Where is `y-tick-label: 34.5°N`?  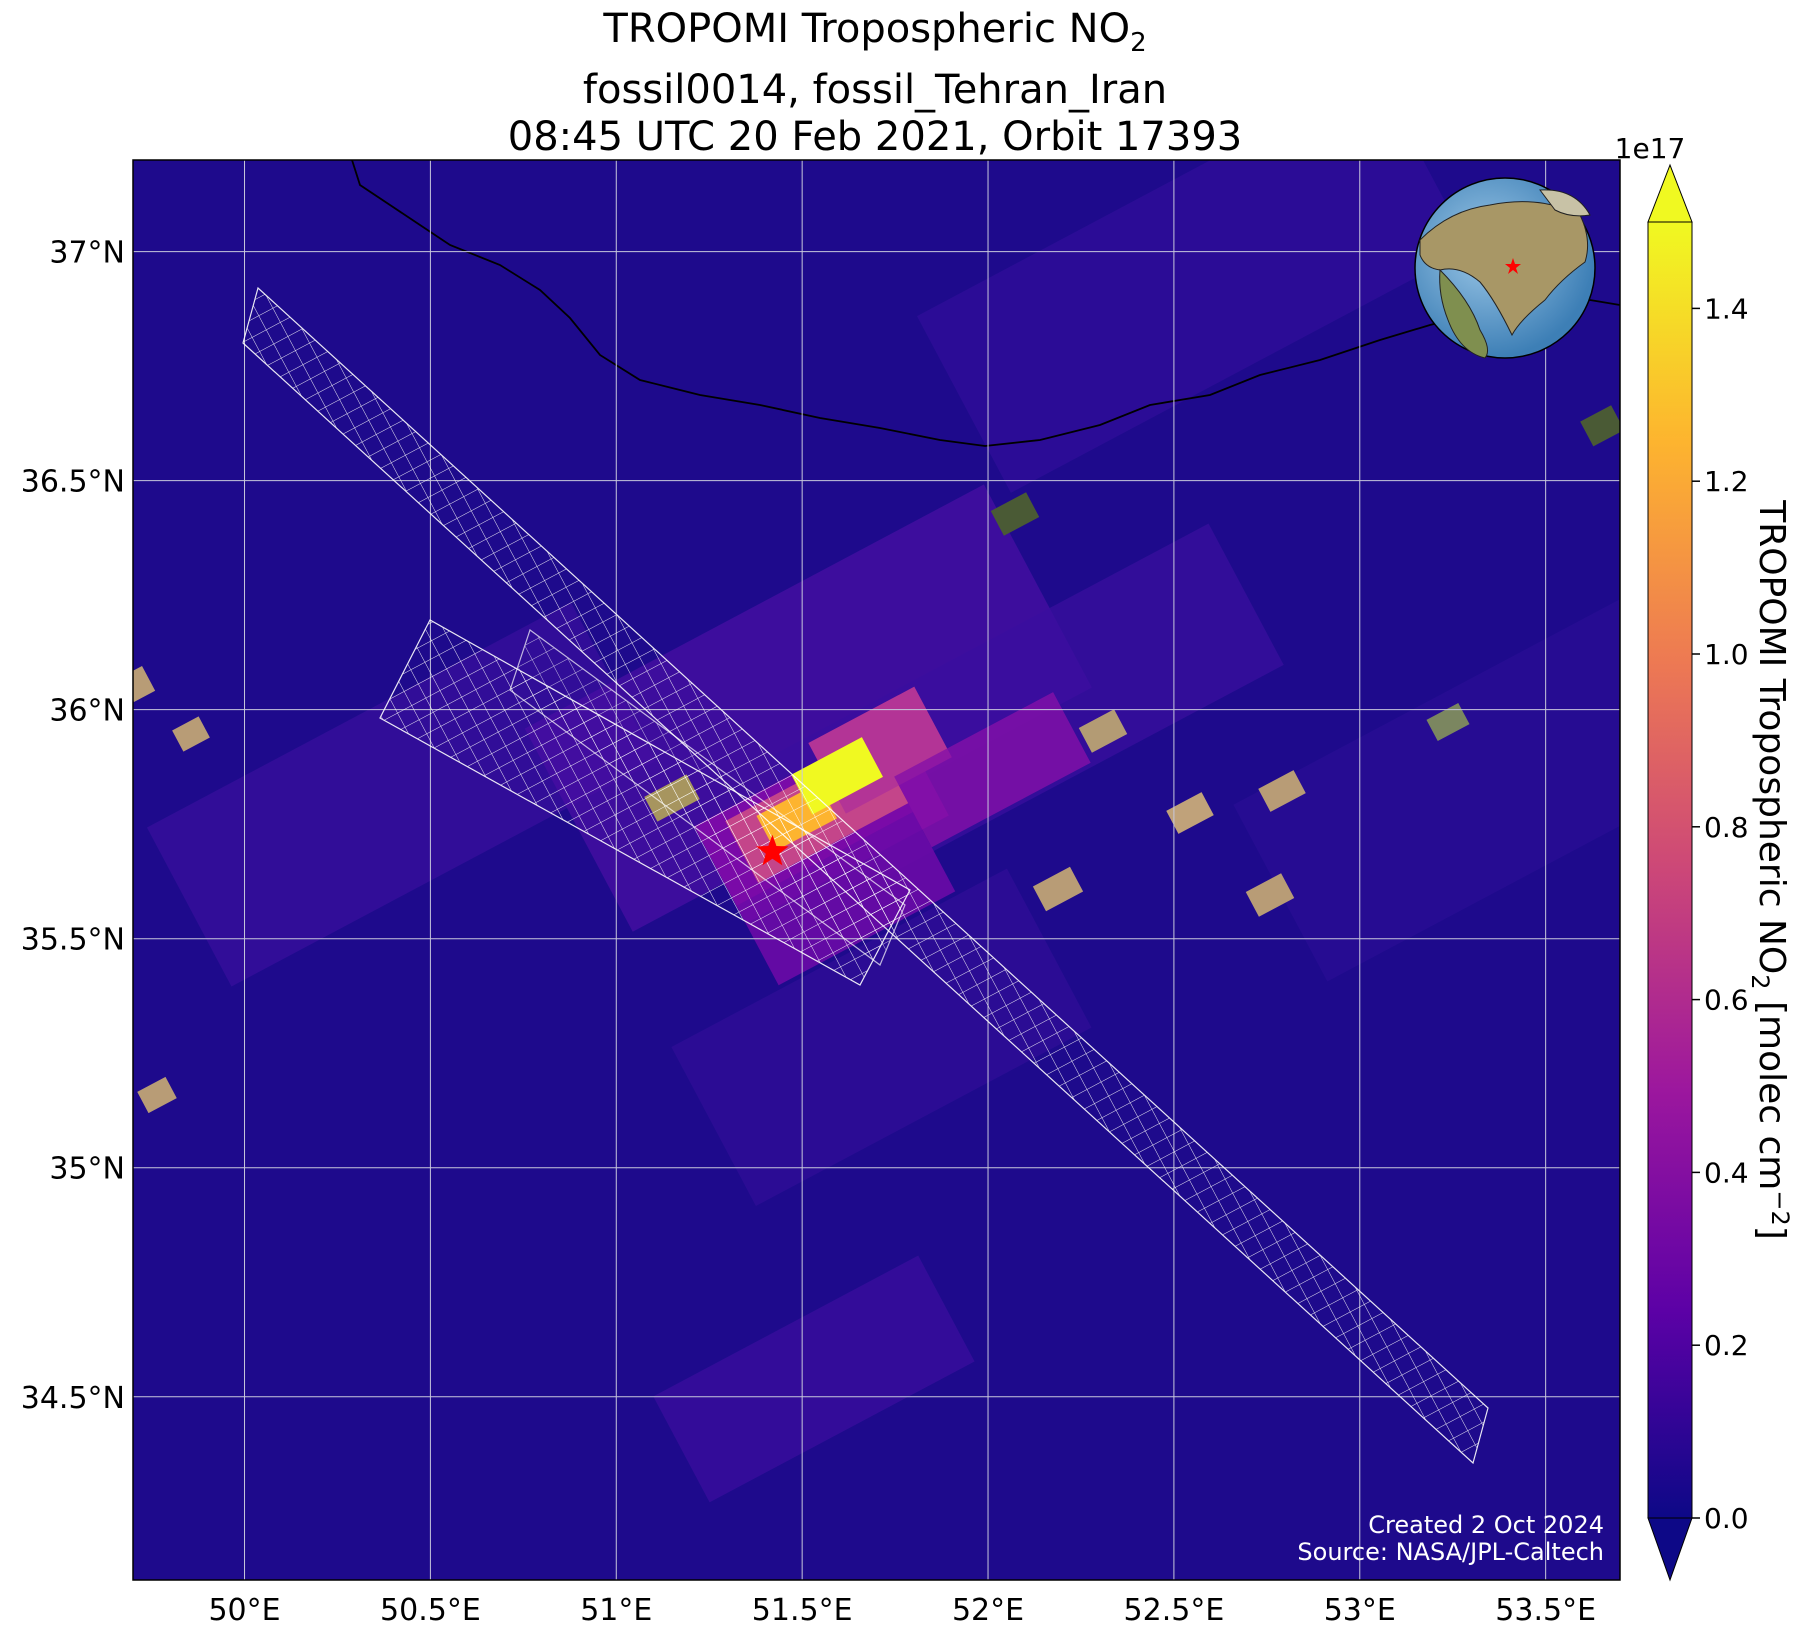
y-tick-label: 34.5°N is located at coordinates (73, 1398).